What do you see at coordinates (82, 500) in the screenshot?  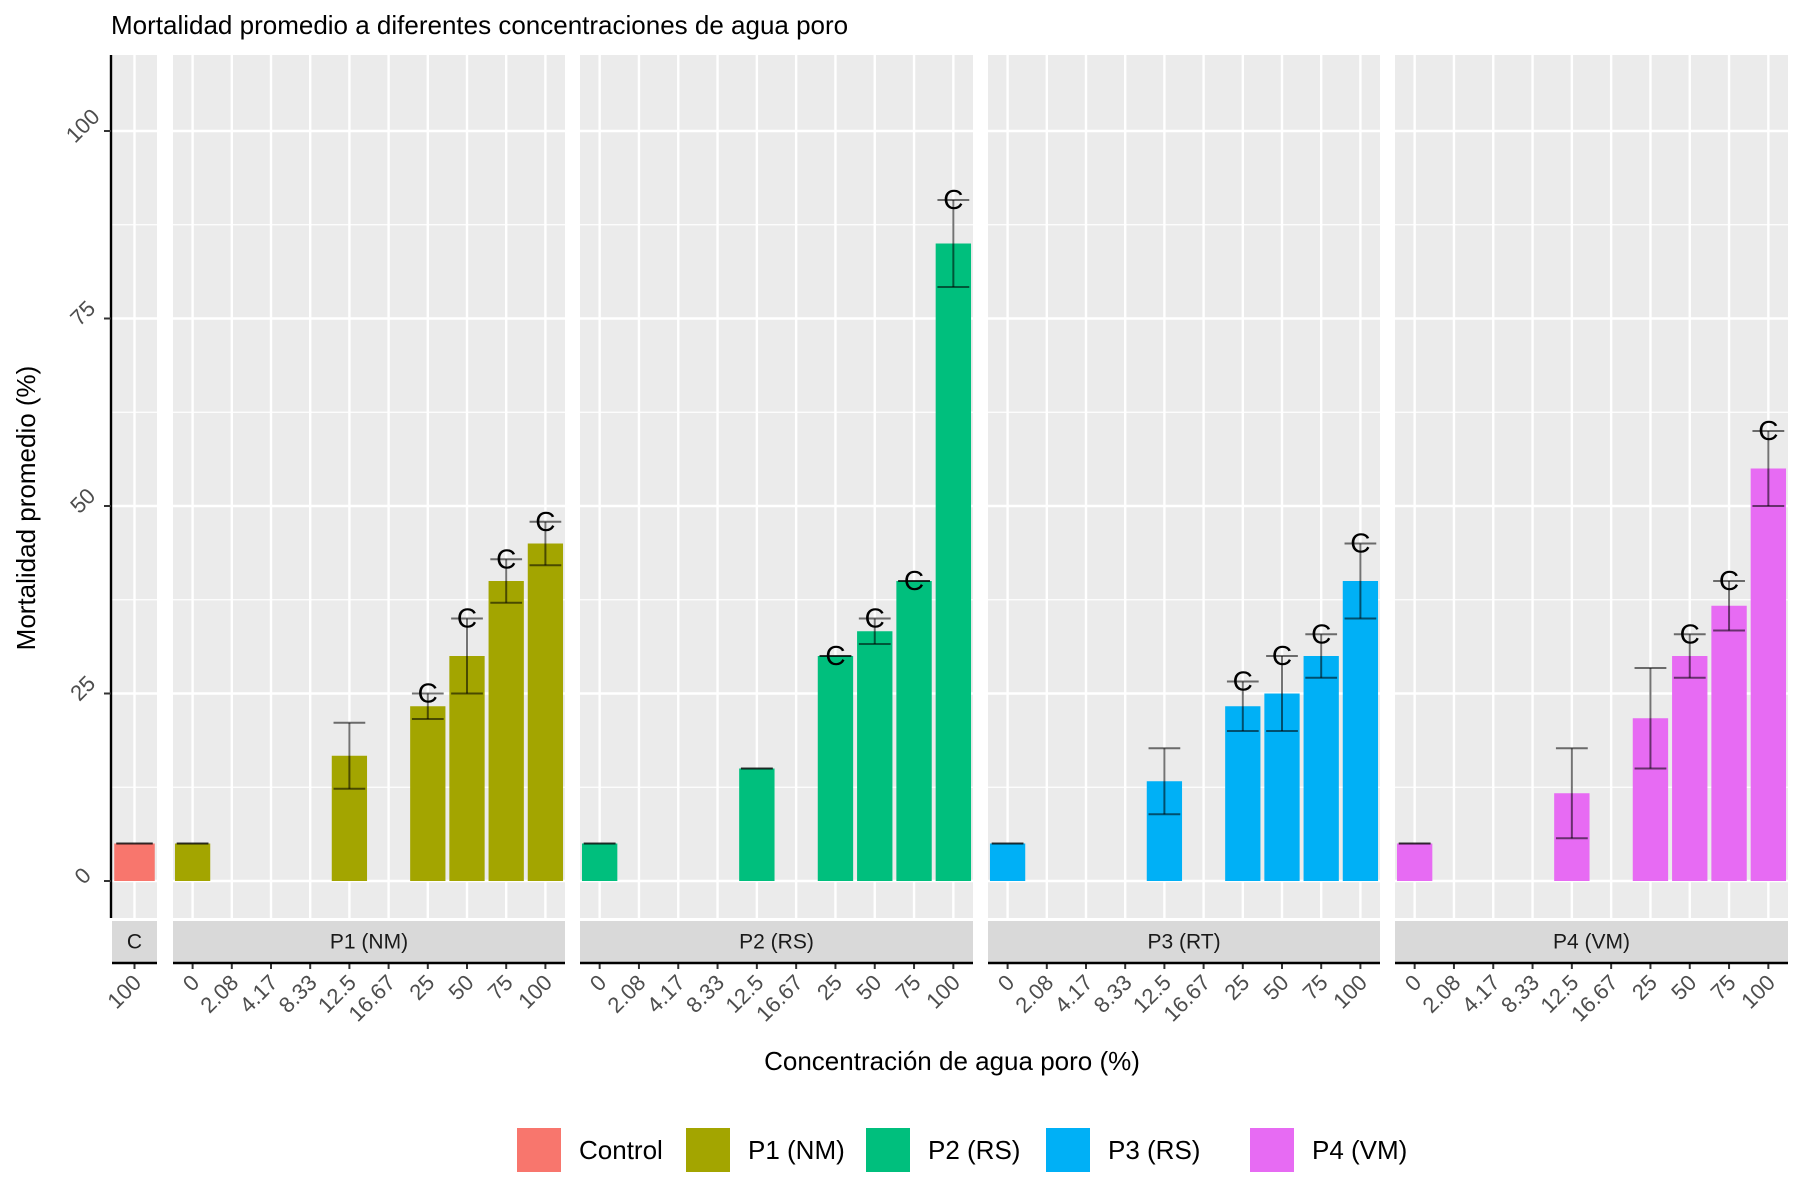 I see `y-tick-label: 50` at bounding box center [82, 500].